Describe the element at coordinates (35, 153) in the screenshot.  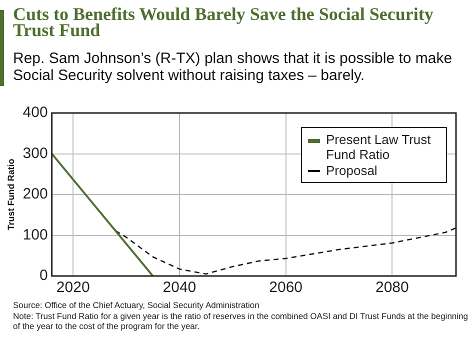
I see `y-tick-label: 300` at that location.